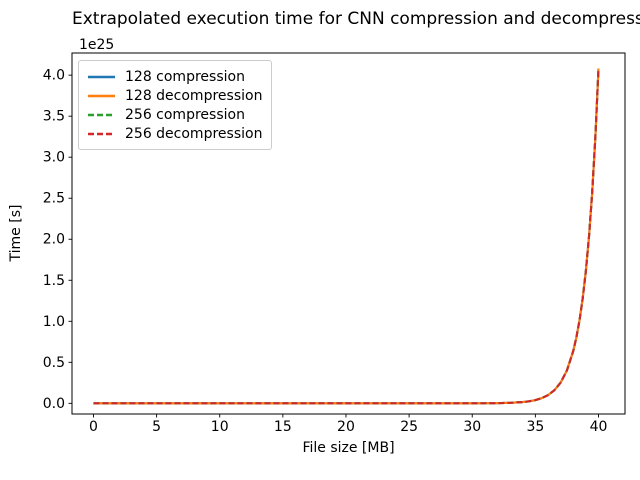 Image resolution: width=640 pixels, height=480 pixels. I want to click on x-tick-label: 25, so click(409, 427).